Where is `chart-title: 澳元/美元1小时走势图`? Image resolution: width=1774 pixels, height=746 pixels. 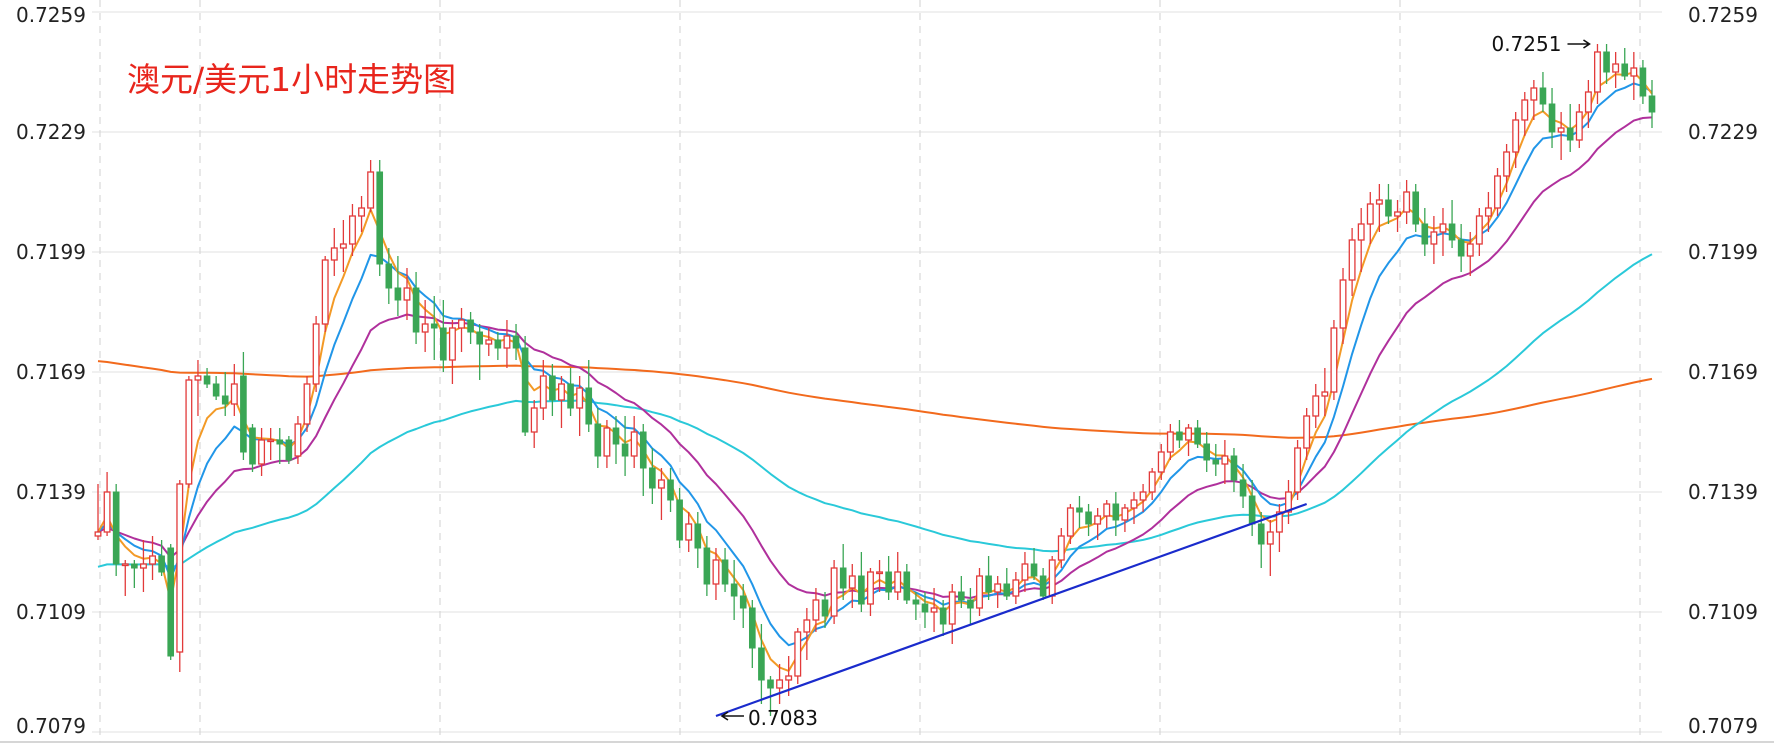
chart-title: 澳元/美元1小时走势图 is located at coordinates (291, 79).